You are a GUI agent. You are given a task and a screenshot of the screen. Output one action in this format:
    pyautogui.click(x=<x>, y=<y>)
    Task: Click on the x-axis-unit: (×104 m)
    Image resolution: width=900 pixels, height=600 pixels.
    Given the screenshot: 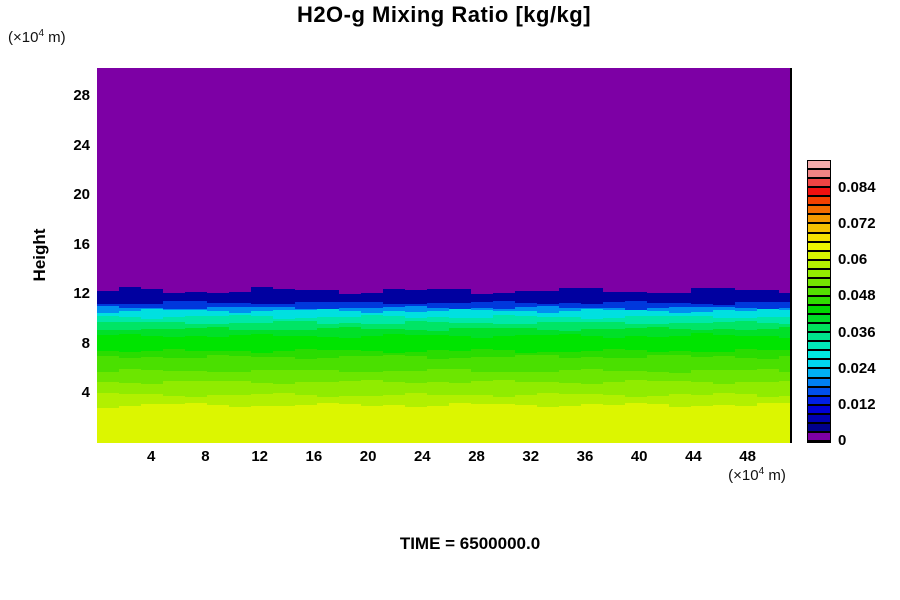 What is the action you would take?
    pyautogui.click(x=757, y=475)
    